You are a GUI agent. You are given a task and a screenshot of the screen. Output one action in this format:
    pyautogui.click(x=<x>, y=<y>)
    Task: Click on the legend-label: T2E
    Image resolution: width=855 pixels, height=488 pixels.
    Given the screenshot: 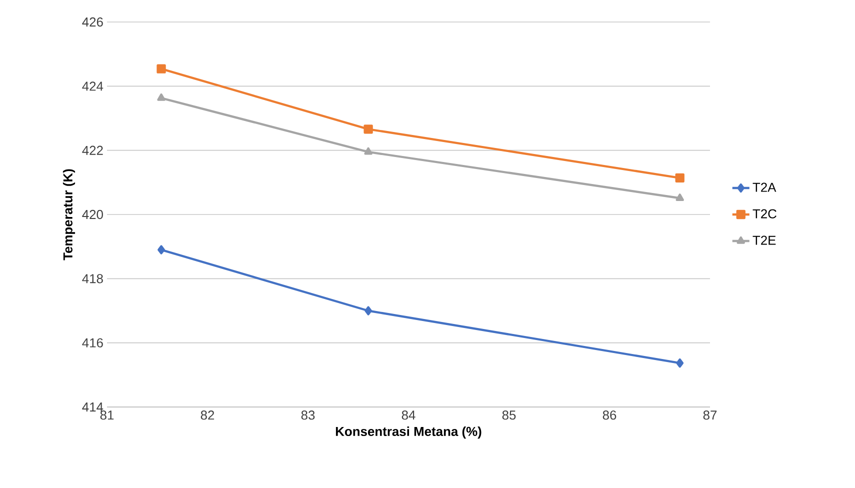 What is the action you would take?
    pyautogui.click(x=764, y=240)
    